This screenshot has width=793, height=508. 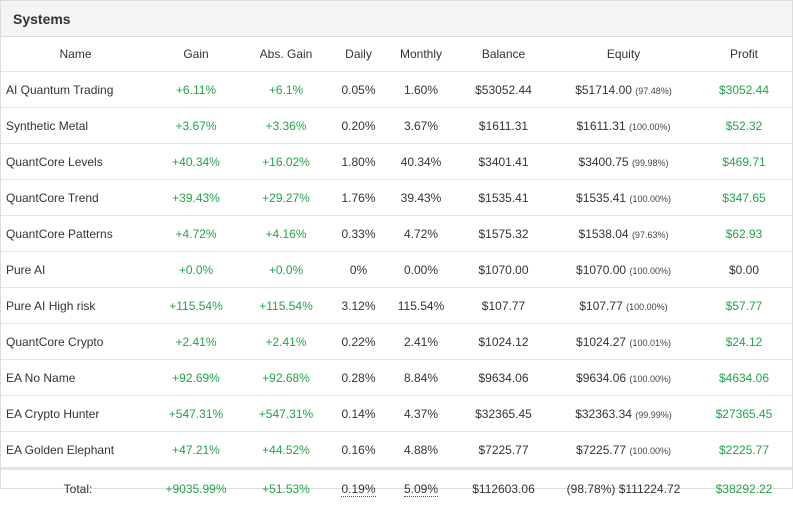 I want to click on system-name: QuantCore Patterns, so click(x=76, y=234).